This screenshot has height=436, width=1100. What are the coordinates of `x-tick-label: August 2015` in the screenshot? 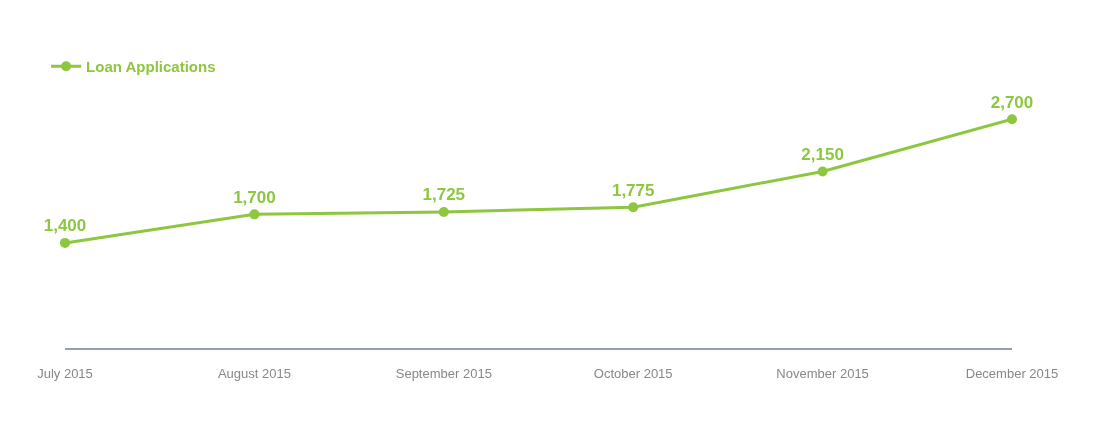 It's located at (254, 373).